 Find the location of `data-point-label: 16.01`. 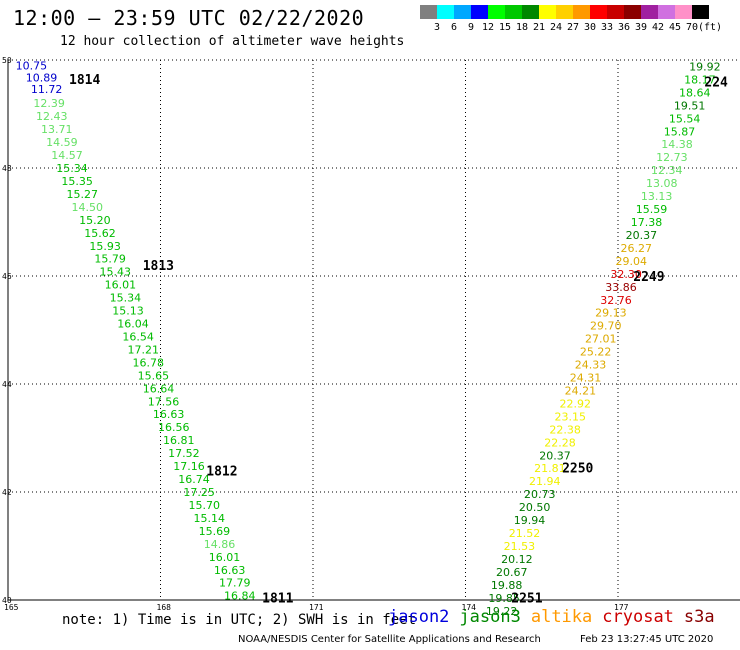

data-point-label: 16.01 is located at coordinates (121, 285).